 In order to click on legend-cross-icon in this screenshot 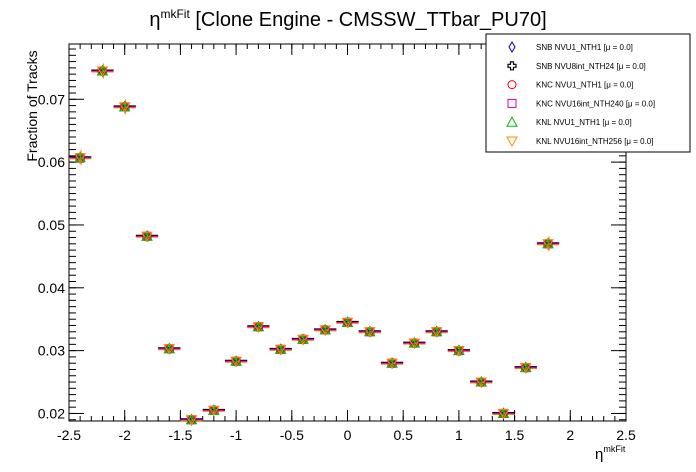, I will do `click(512, 66)`.